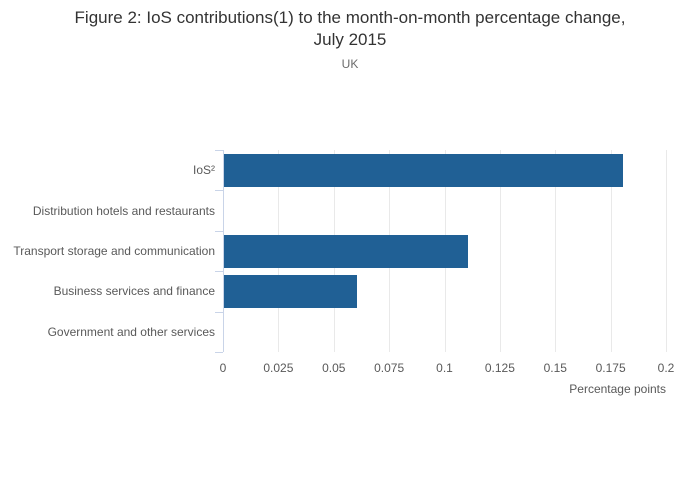 The height and width of the screenshot is (502, 700). Describe the element at coordinates (223, 368) in the screenshot. I see `x-tick-label: 0` at that location.